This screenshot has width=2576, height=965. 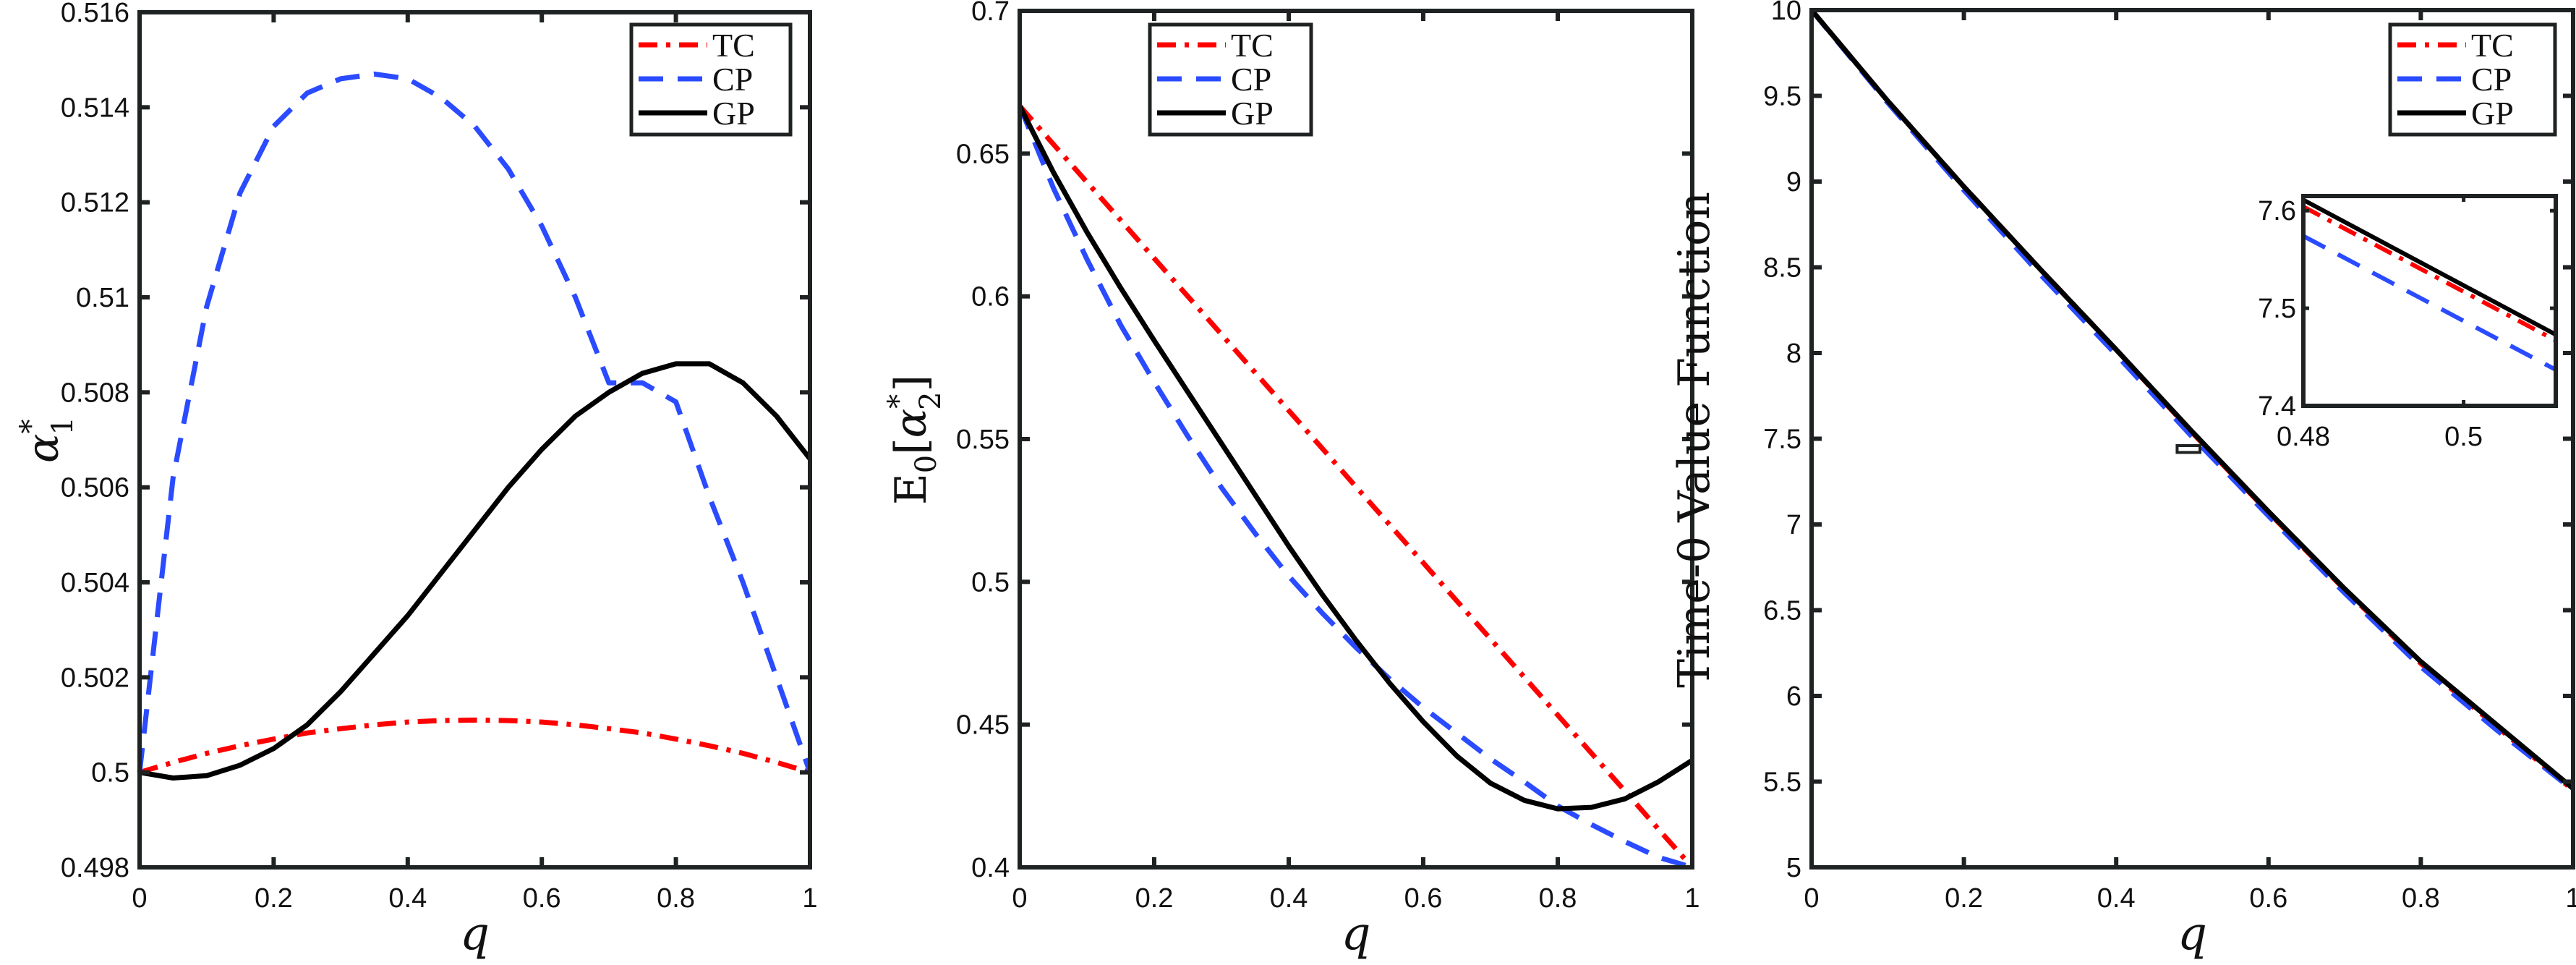 What do you see at coordinates (1793, 182) in the screenshot?
I see `y-tick-label: 9` at bounding box center [1793, 182].